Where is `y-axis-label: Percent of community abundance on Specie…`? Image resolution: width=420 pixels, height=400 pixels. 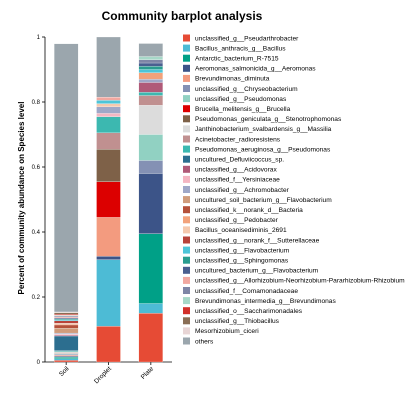 y-axis-label: Percent of community abundance on Specie… is located at coordinates (21, 198).